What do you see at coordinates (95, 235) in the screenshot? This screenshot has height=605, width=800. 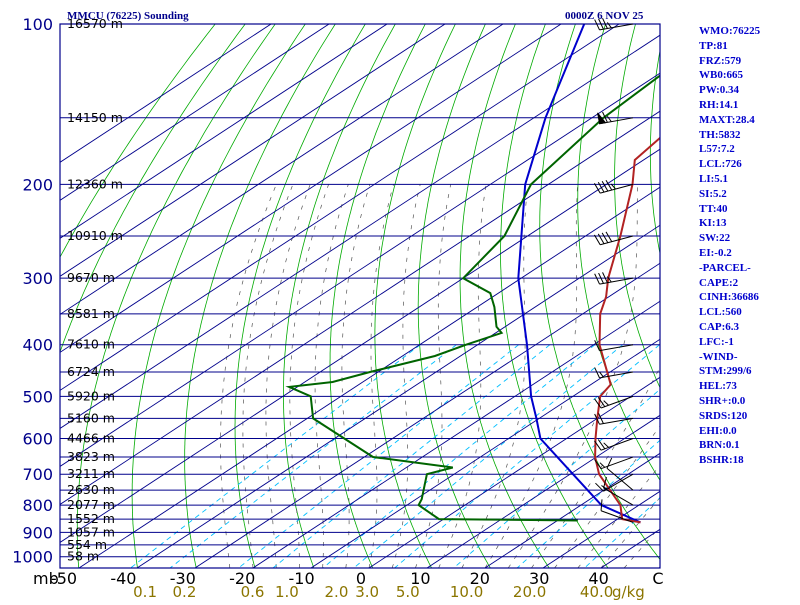 I see `height-label: 10910 m` at bounding box center [95, 235].